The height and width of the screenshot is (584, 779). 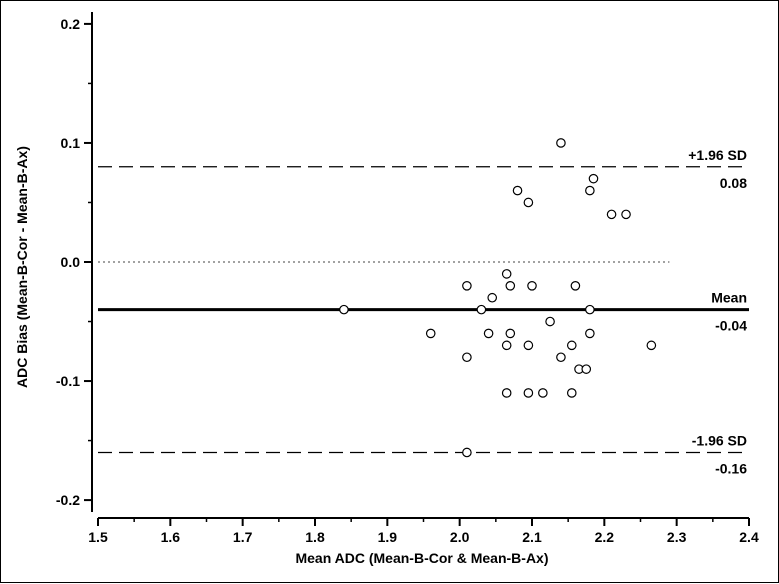 What do you see at coordinates (71, 262) in the screenshot?
I see `y-tick-label-2: 0.0` at bounding box center [71, 262].